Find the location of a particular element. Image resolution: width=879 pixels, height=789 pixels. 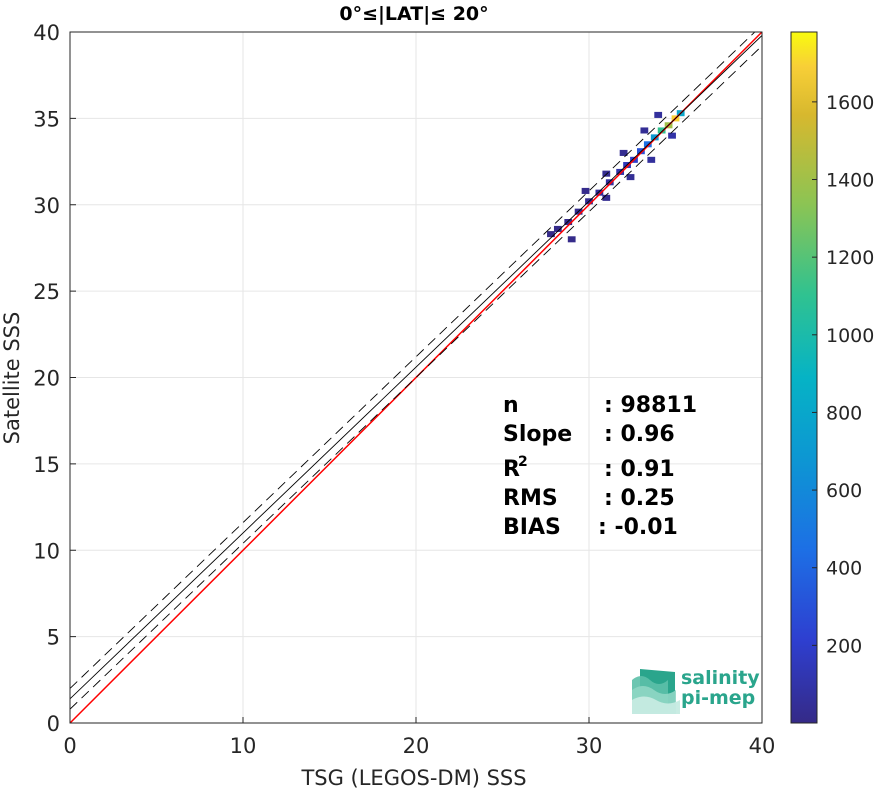

y-tick-label: 35 is located at coordinates (46, 119).